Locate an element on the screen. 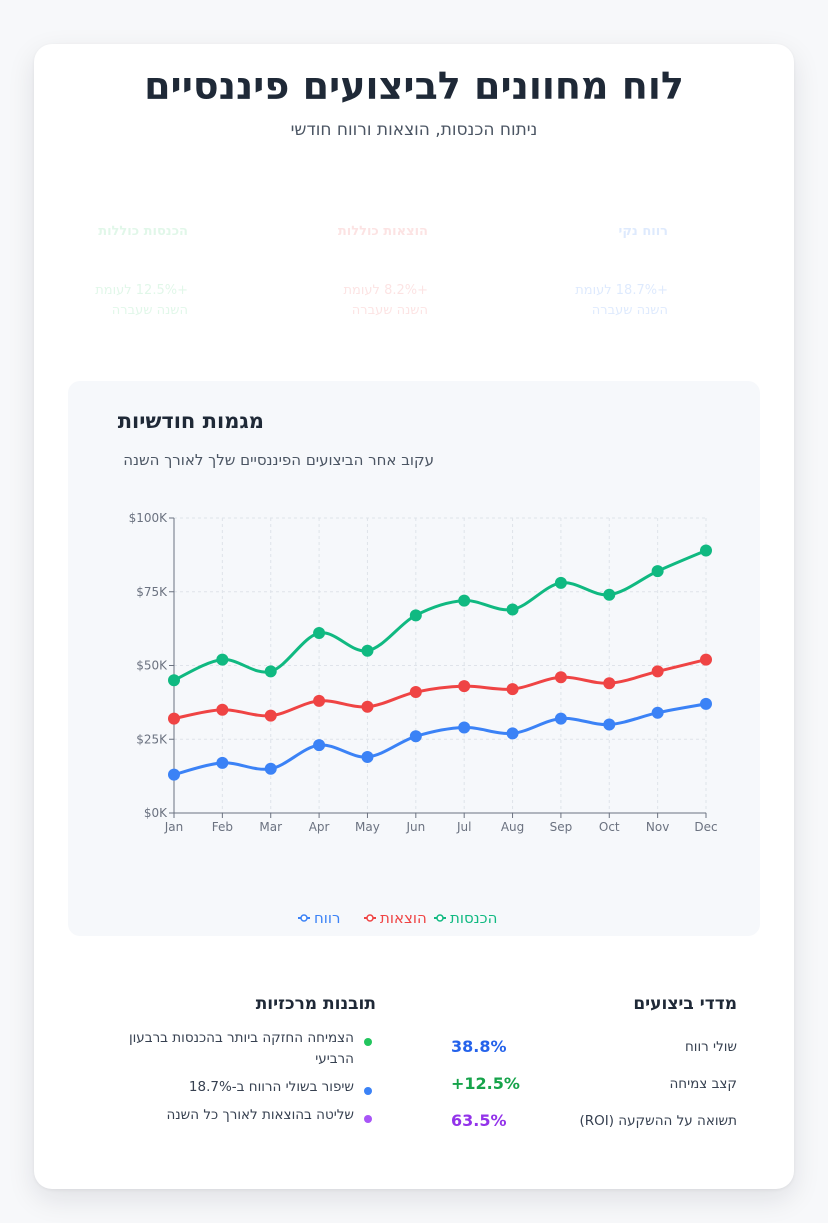 This screenshot has width=828, height=1223. metric-value: 38.8% is located at coordinates (479, 1046).